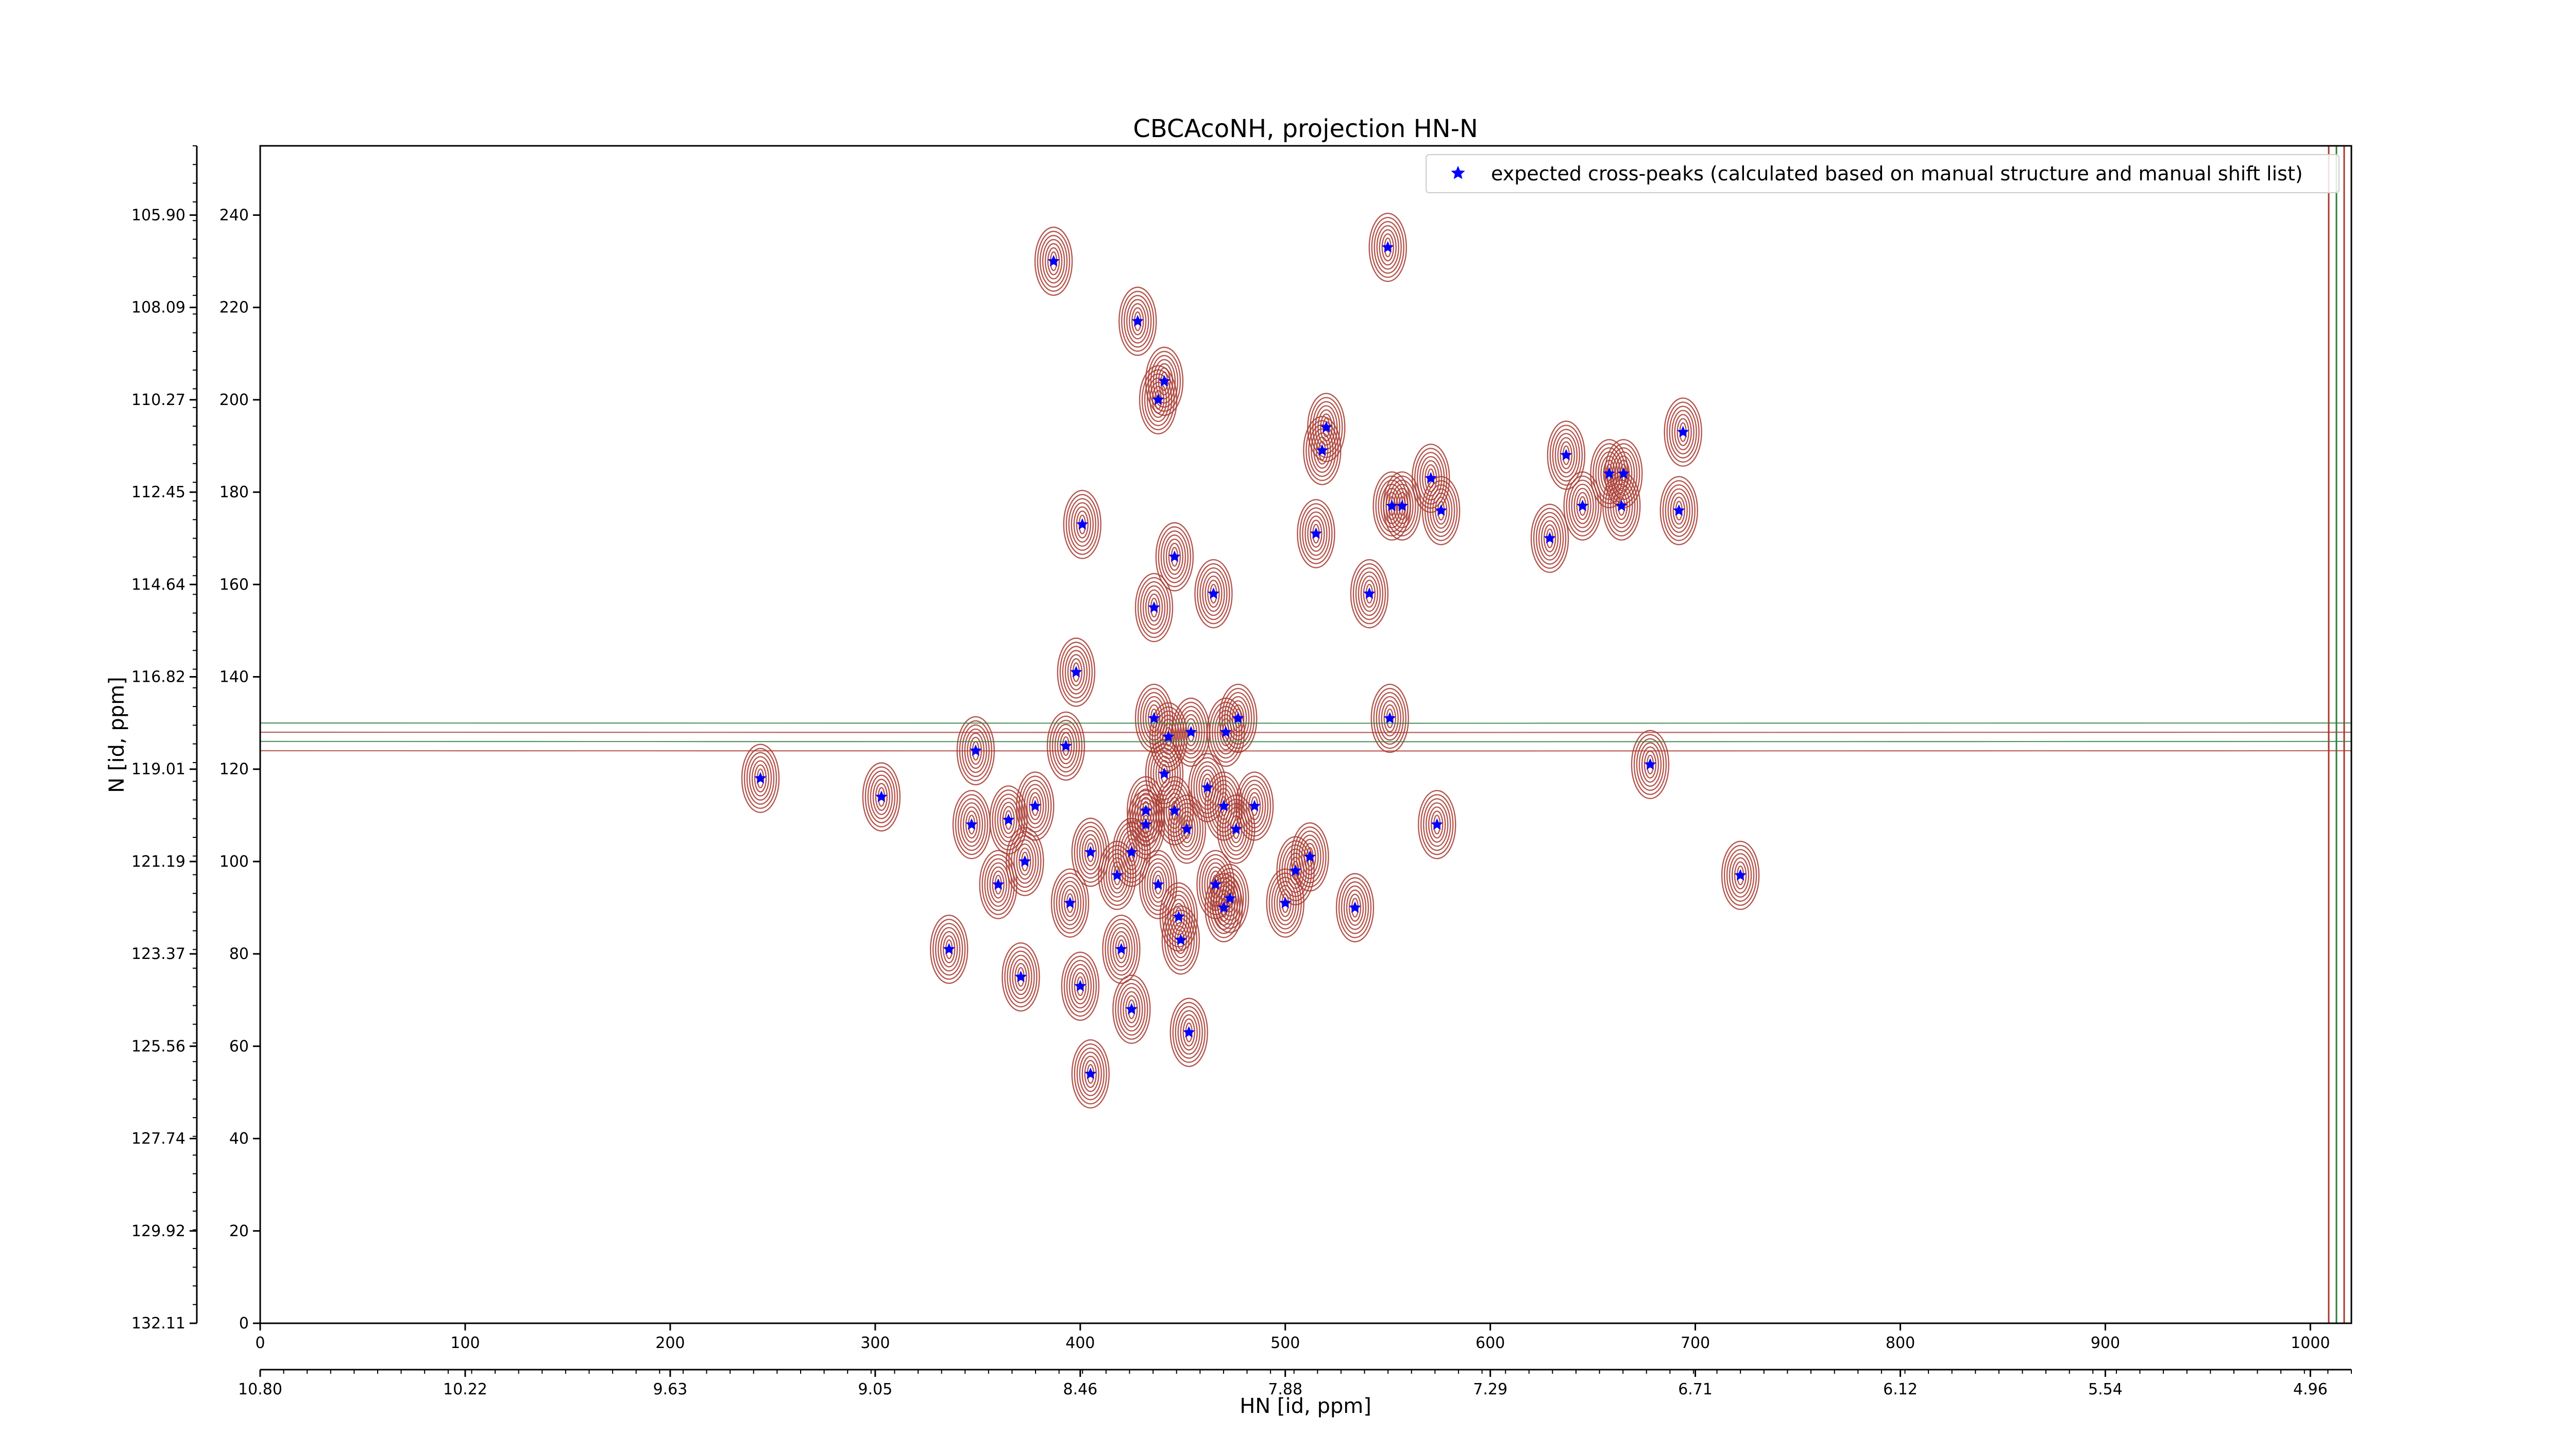  Describe the element at coordinates (1285, 1389) in the screenshot. I see `x-ppm-tick-label-5: 7.88` at that location.